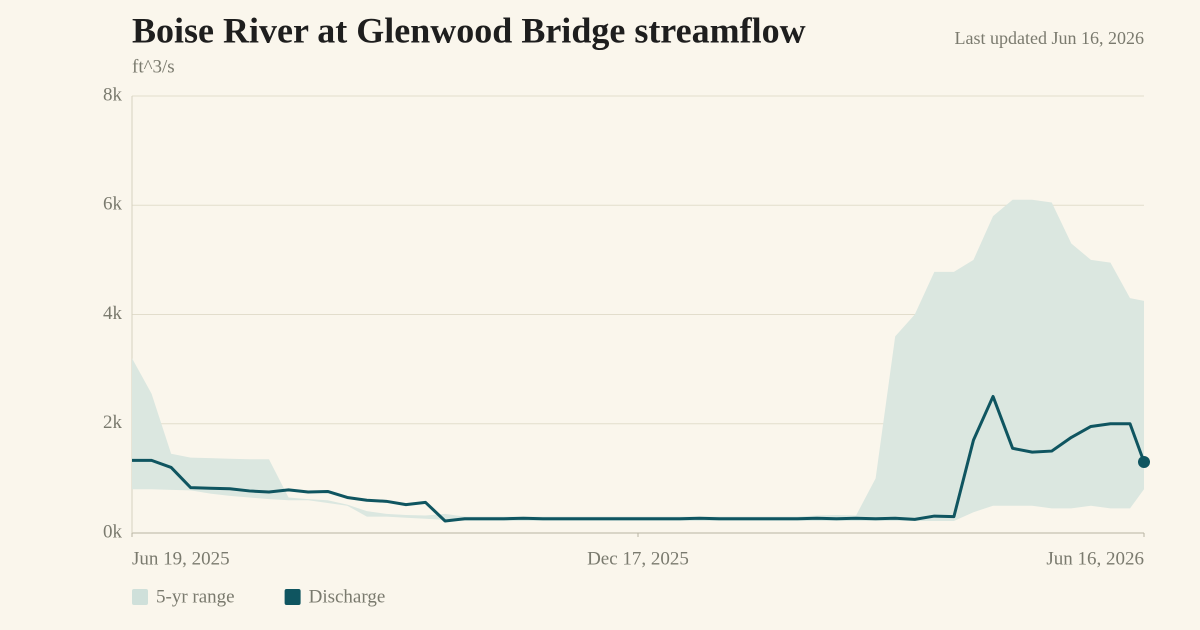 The height and width of the screenshot is (630, 1200). Describe the element at coordinates (1049, 38) in the screenshot. I see `updated-note: Last updated Jun 16, 2026` at that location.